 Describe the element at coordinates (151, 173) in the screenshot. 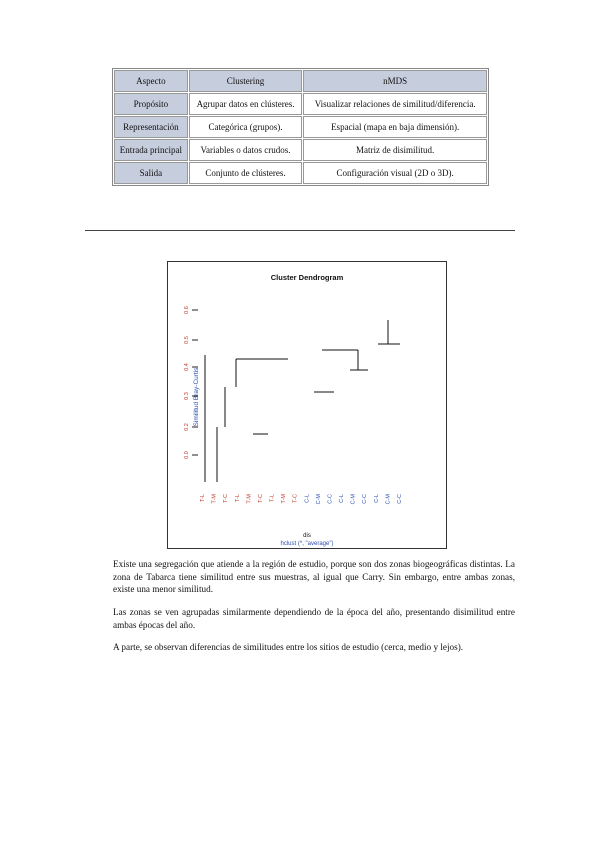

I see `row-label-cell: Salida` at that location.